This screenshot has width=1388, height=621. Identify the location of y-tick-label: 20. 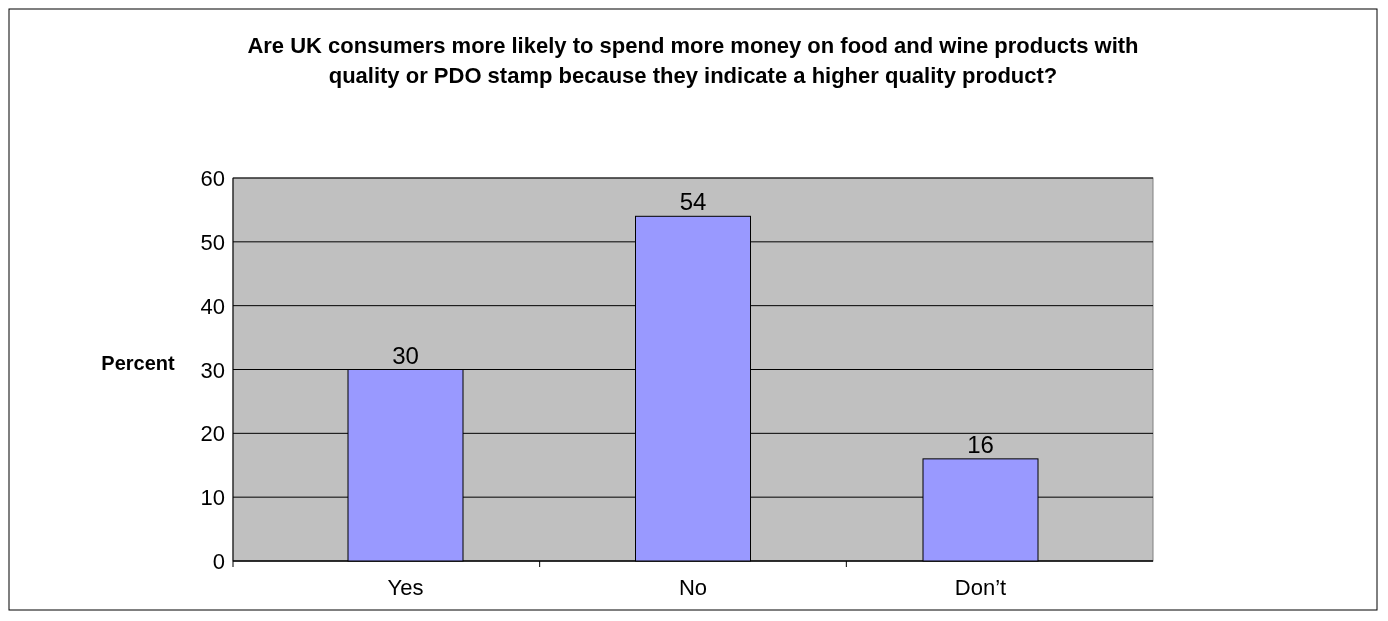
(212, 434).